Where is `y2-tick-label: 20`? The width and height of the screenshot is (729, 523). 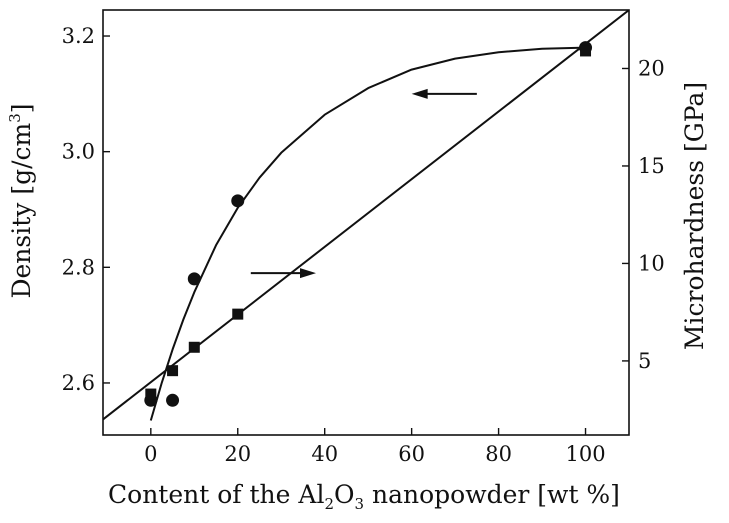 y2-tick-label: 20 is located at coordinates (651, 68).